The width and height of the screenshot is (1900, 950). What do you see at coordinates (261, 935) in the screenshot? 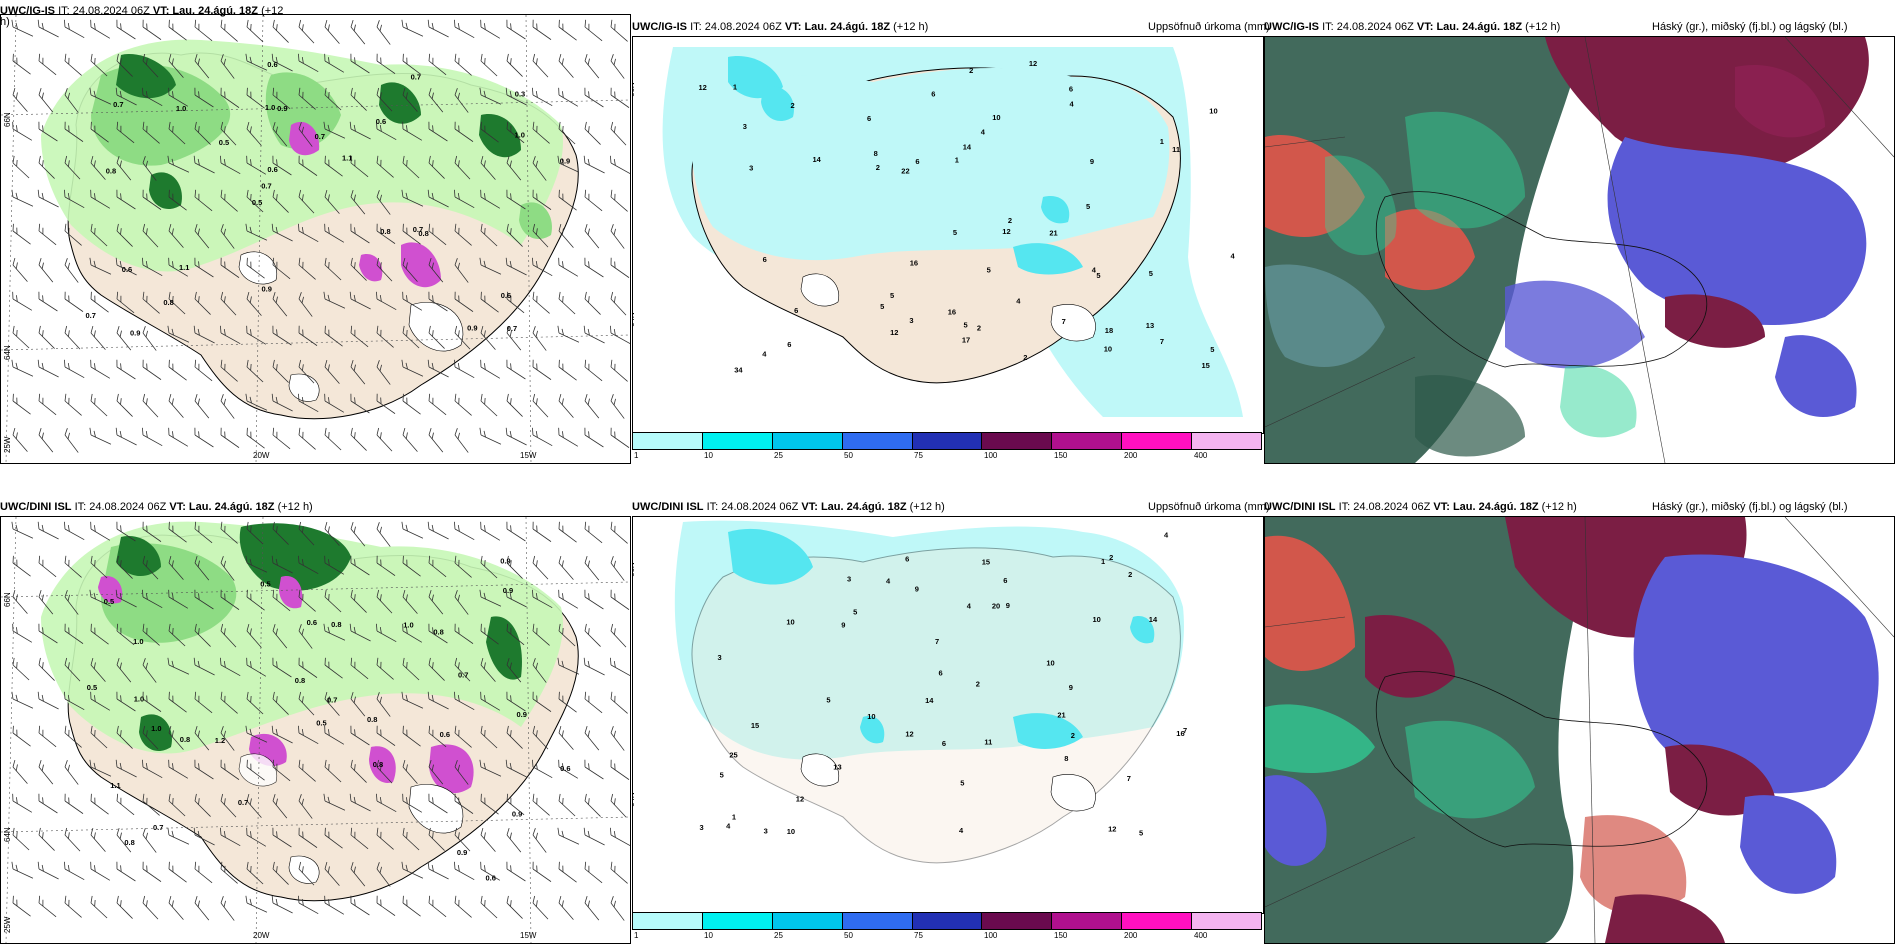
I see `lon-label-20: 20W` at bounding box center [261, 935].